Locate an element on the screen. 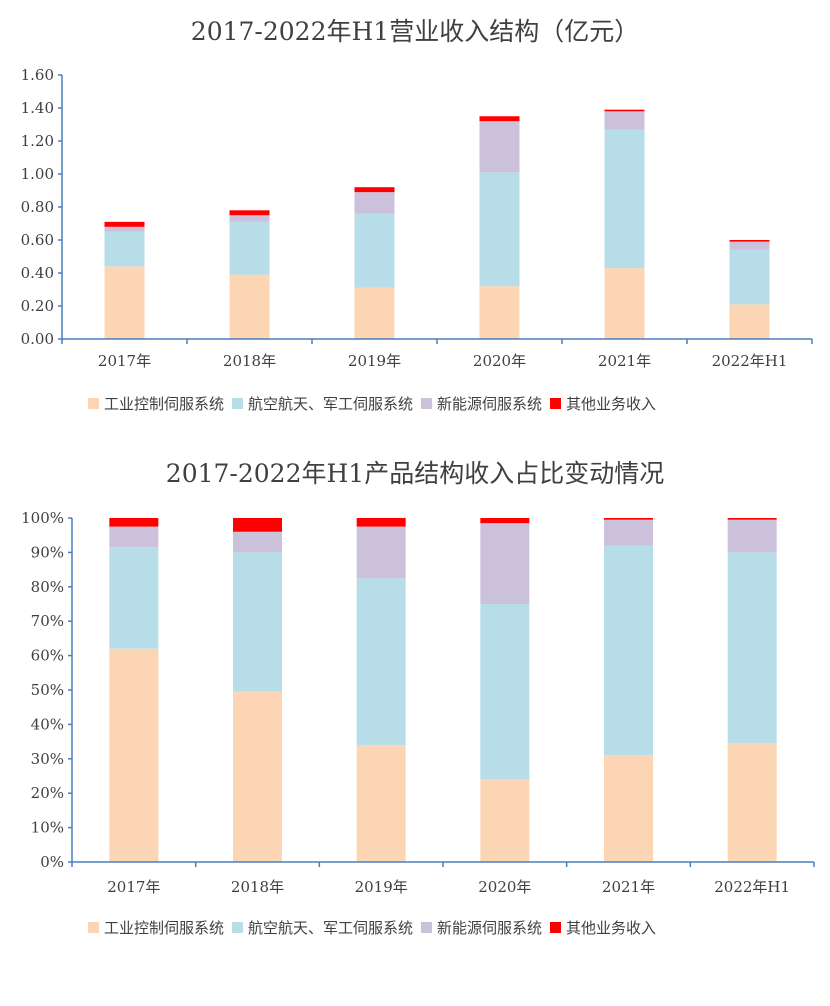 This screenshot has width=830, height=1006. chart-title: 2017-2022年H1产品结构收入占比变动情况 is located at coordinates (415, 473).